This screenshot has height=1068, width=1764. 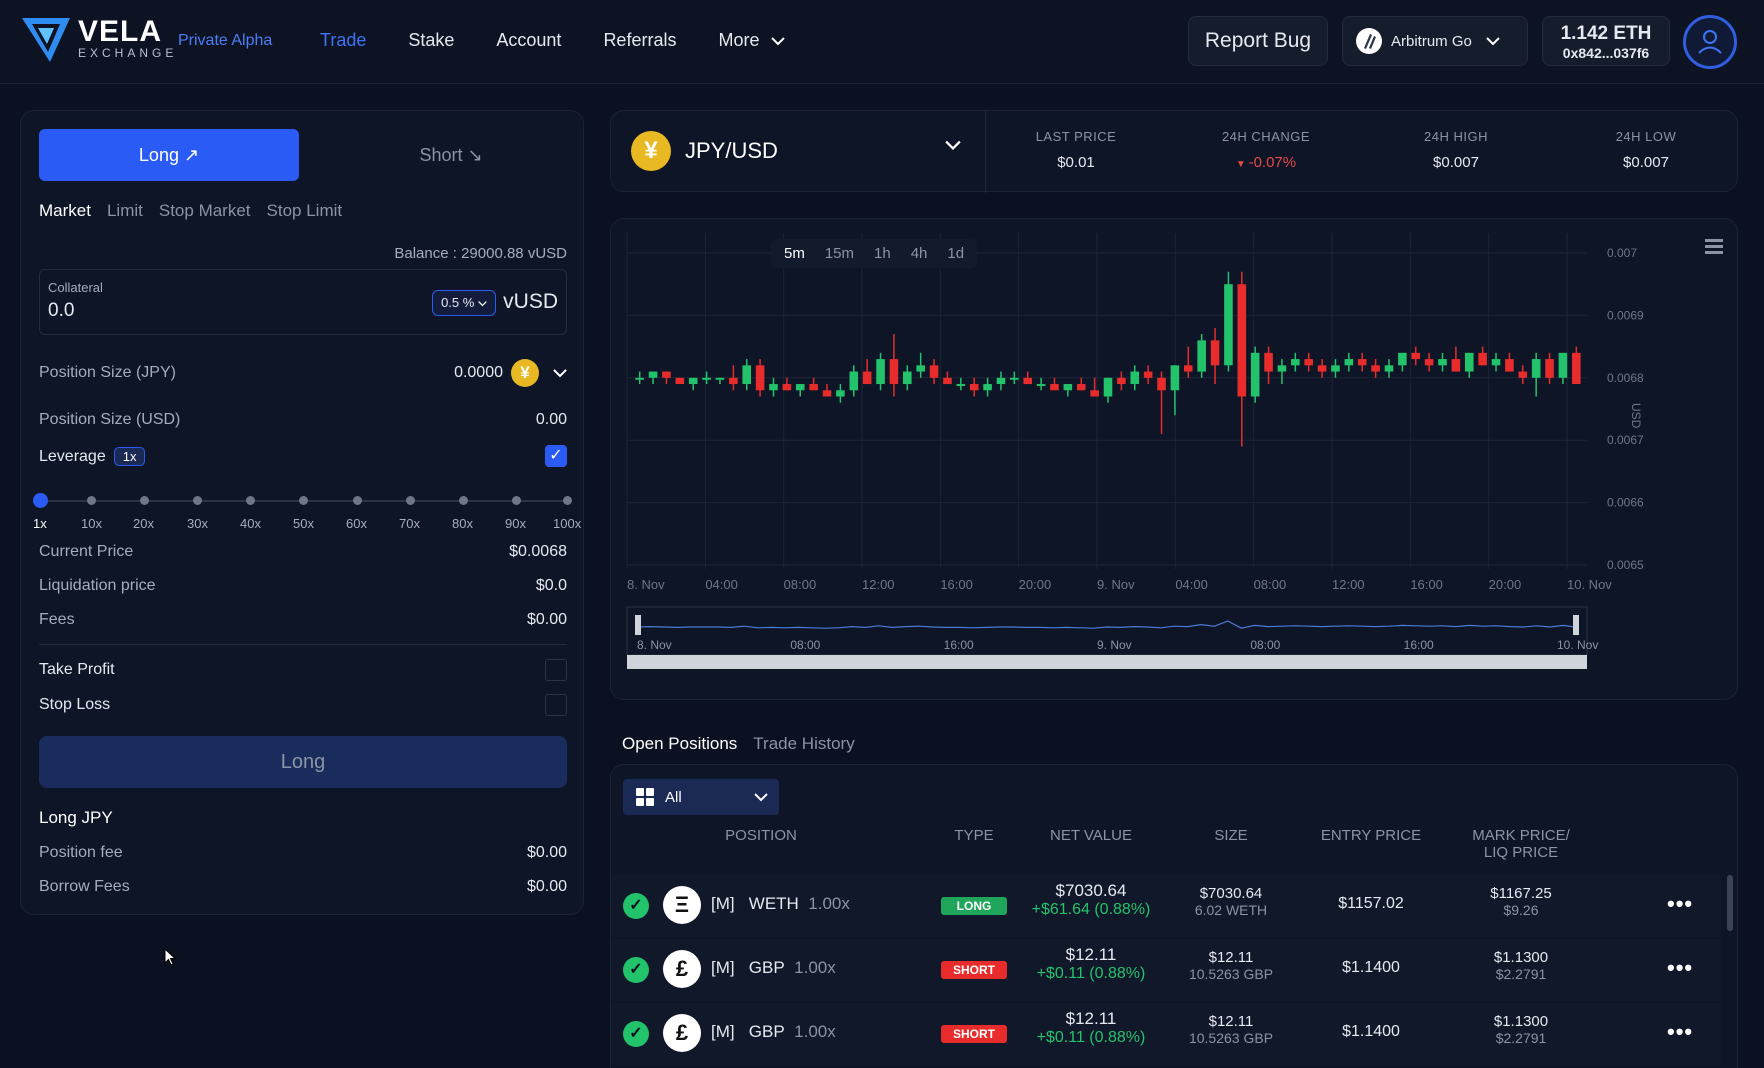 I want to click on navigator-tick-label: 08:00, so click(x=805, y=645).